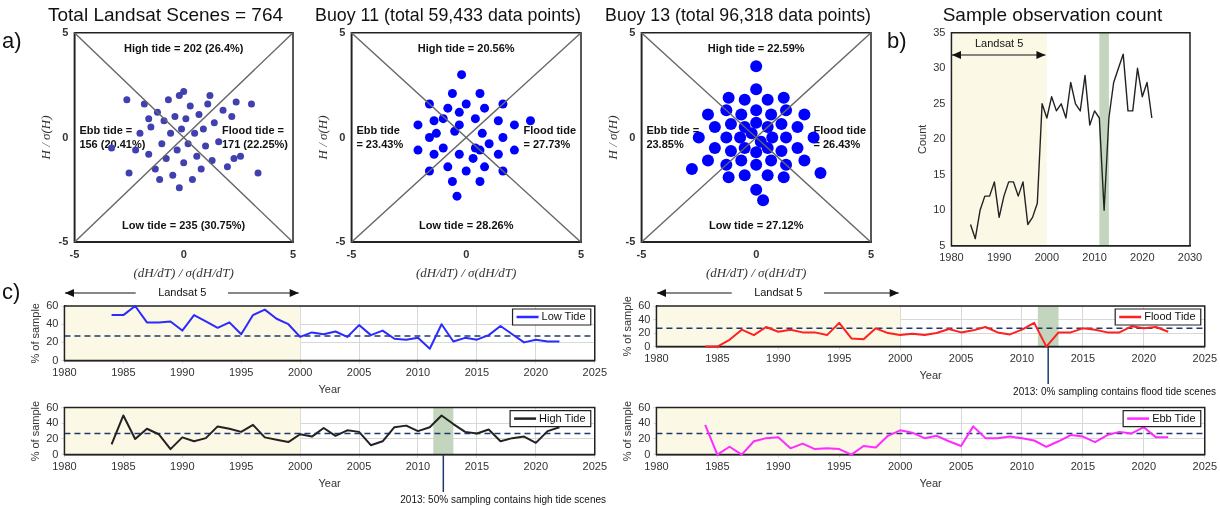  What do you see at coordinates (939, 31) in the screenshot?
I see `y-tick-label: 35` at bounding box center [939, 31].